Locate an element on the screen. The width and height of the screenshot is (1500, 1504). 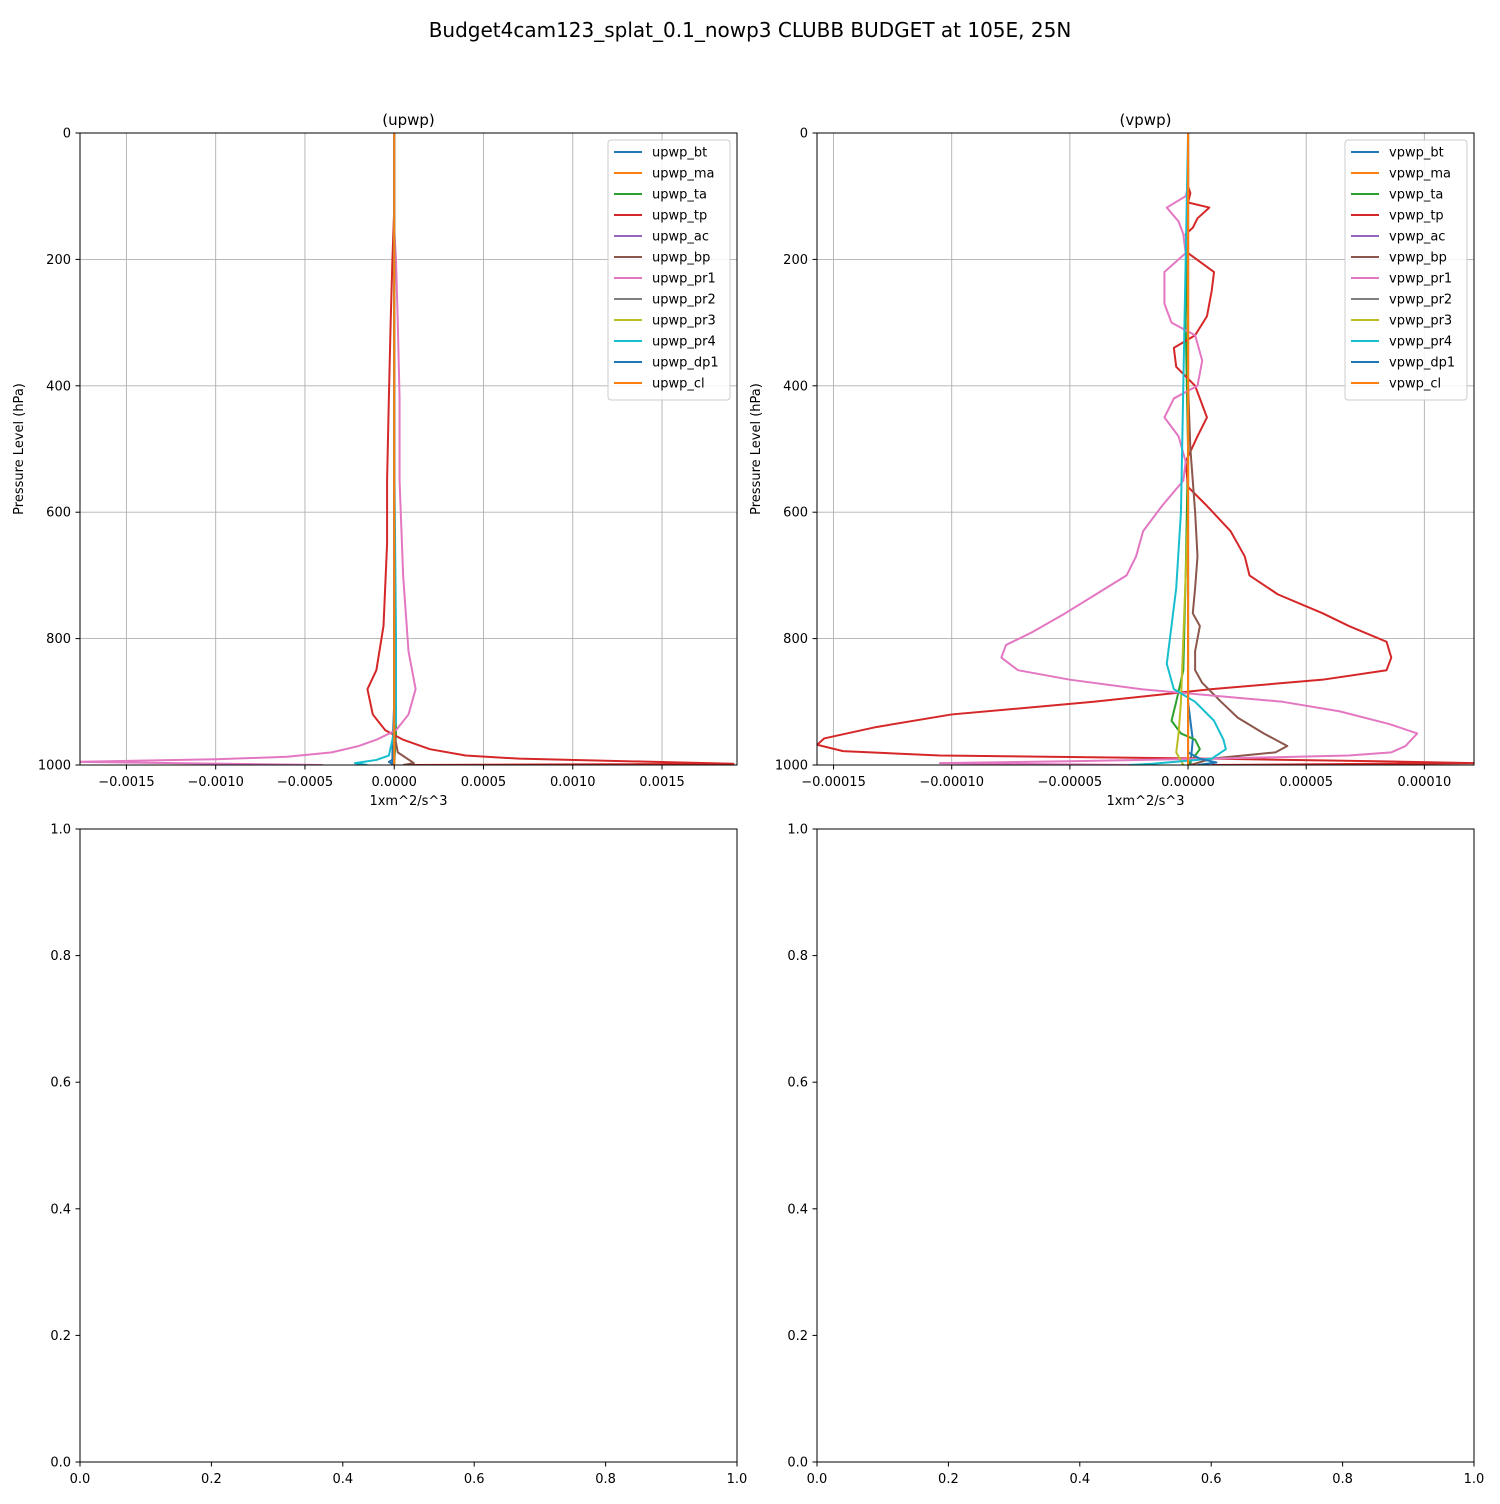
series-line-upwp_tp is located at coordinates (550, 449).